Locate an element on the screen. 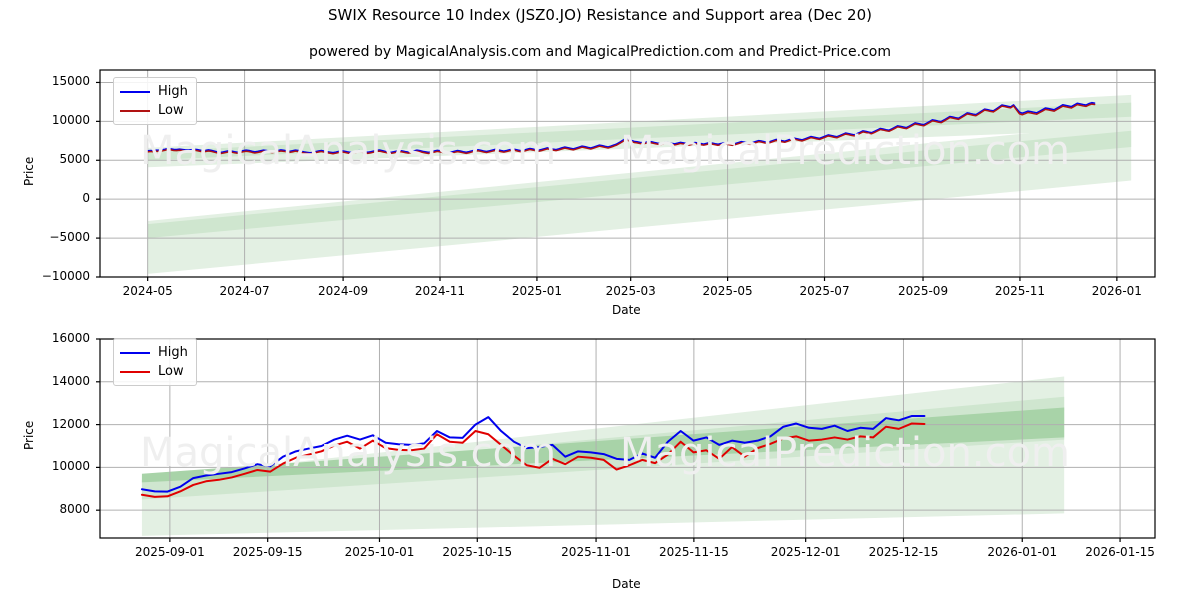 Image resolution: width=1200 pixels, height=600 pixels. y-tick-label: 15000 is located at coordinates (70, 81).